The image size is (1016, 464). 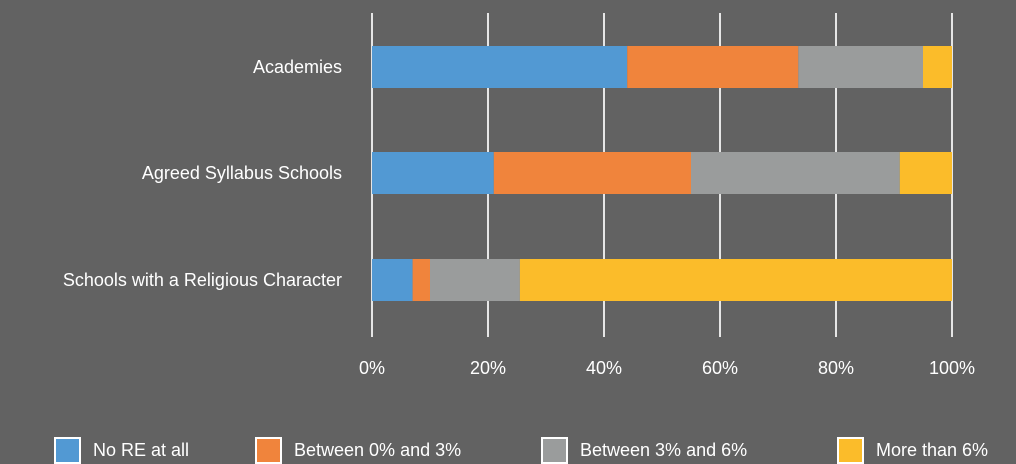 What do you see at coordinates (202, 280) in the screenshot?
I see `category-label: Schools with a Religious Character` at bounding box center [202, 280].